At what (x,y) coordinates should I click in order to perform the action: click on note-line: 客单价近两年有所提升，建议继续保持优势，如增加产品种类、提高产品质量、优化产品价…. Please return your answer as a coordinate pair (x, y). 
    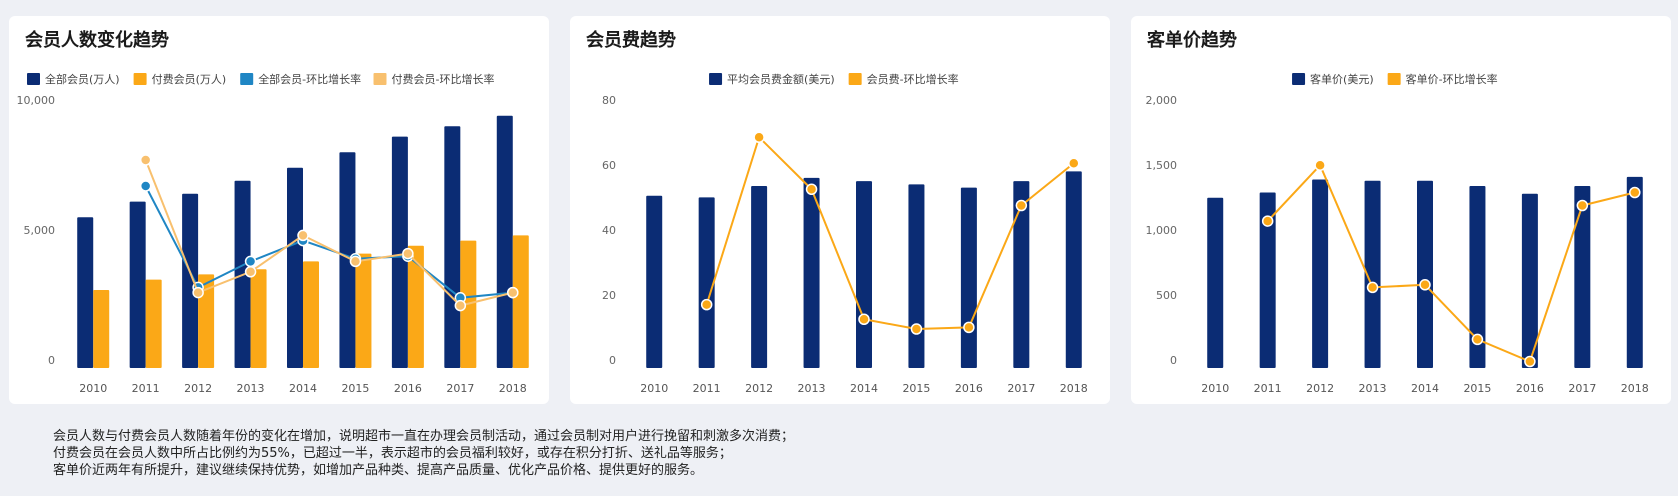
    Looking at the image, I should click on (378, 470).